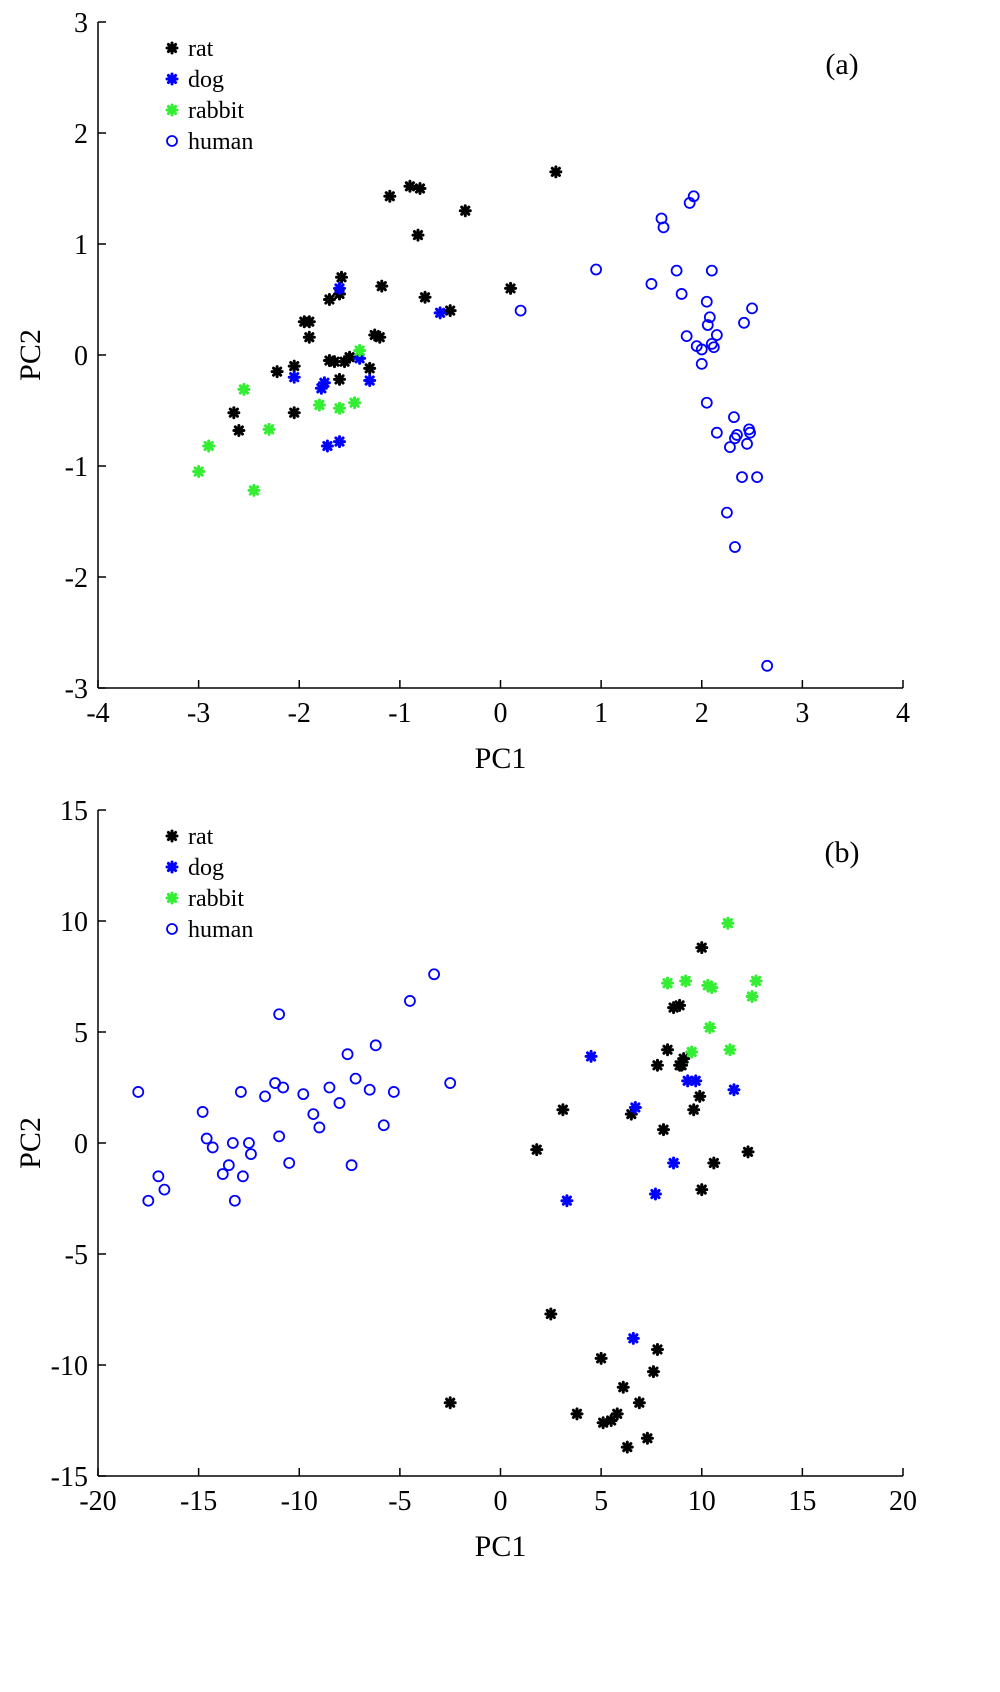 This screenshot has height=1692, width=1000. Describe the element at coordinates (76, 689) in the screenshot. I see `y-tick-label: -3` at that location.